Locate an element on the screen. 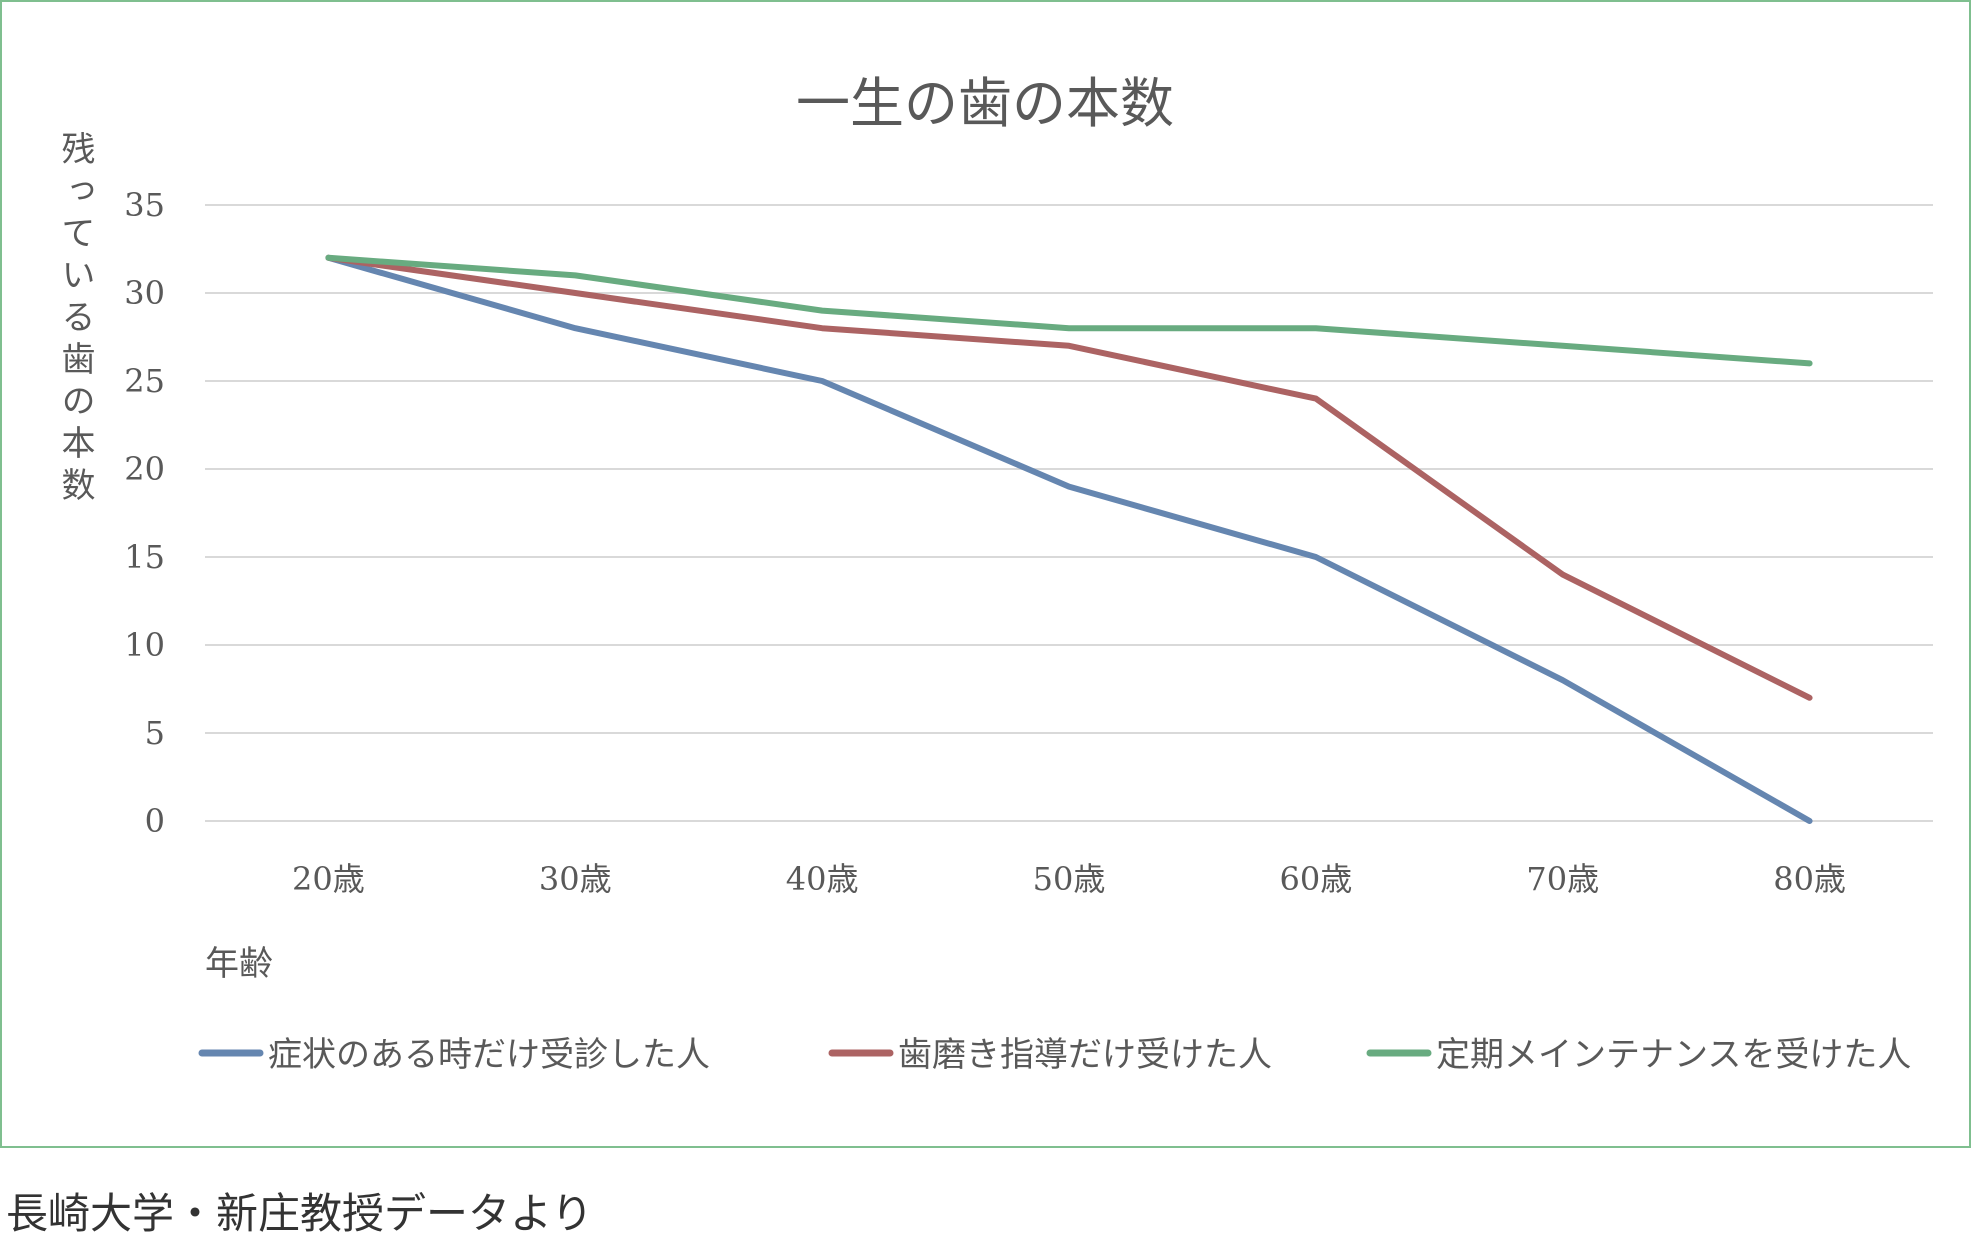  legend-label: 歯磨き指導だけ受けた人 is located at coordinates (1085, 1055).